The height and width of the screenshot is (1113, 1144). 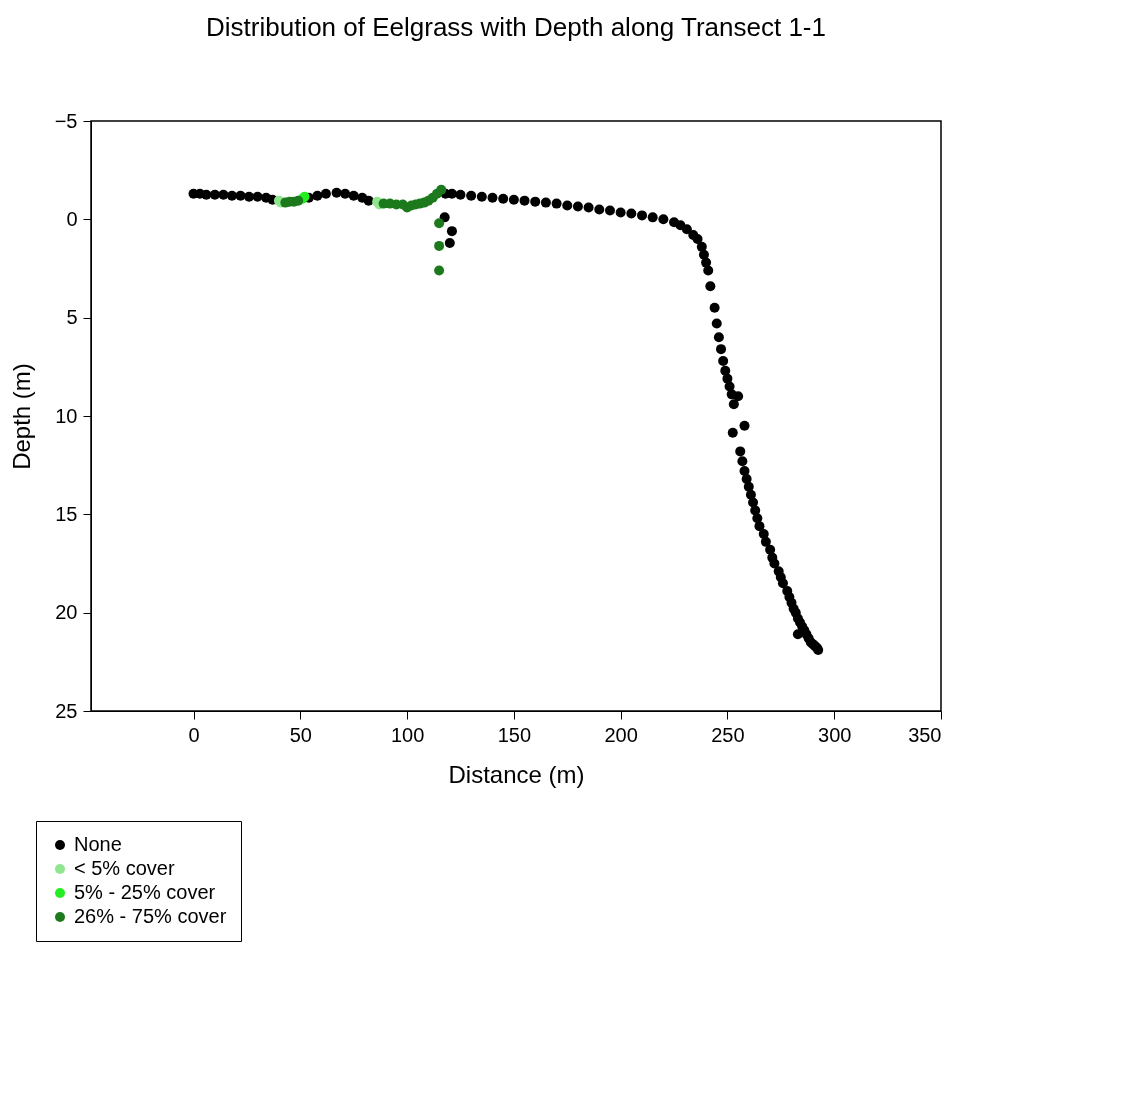 What do you see at coordinates (407, 734) in the screenshot?
I see `x-tick-label: 100` at bounding box center [407, 734].